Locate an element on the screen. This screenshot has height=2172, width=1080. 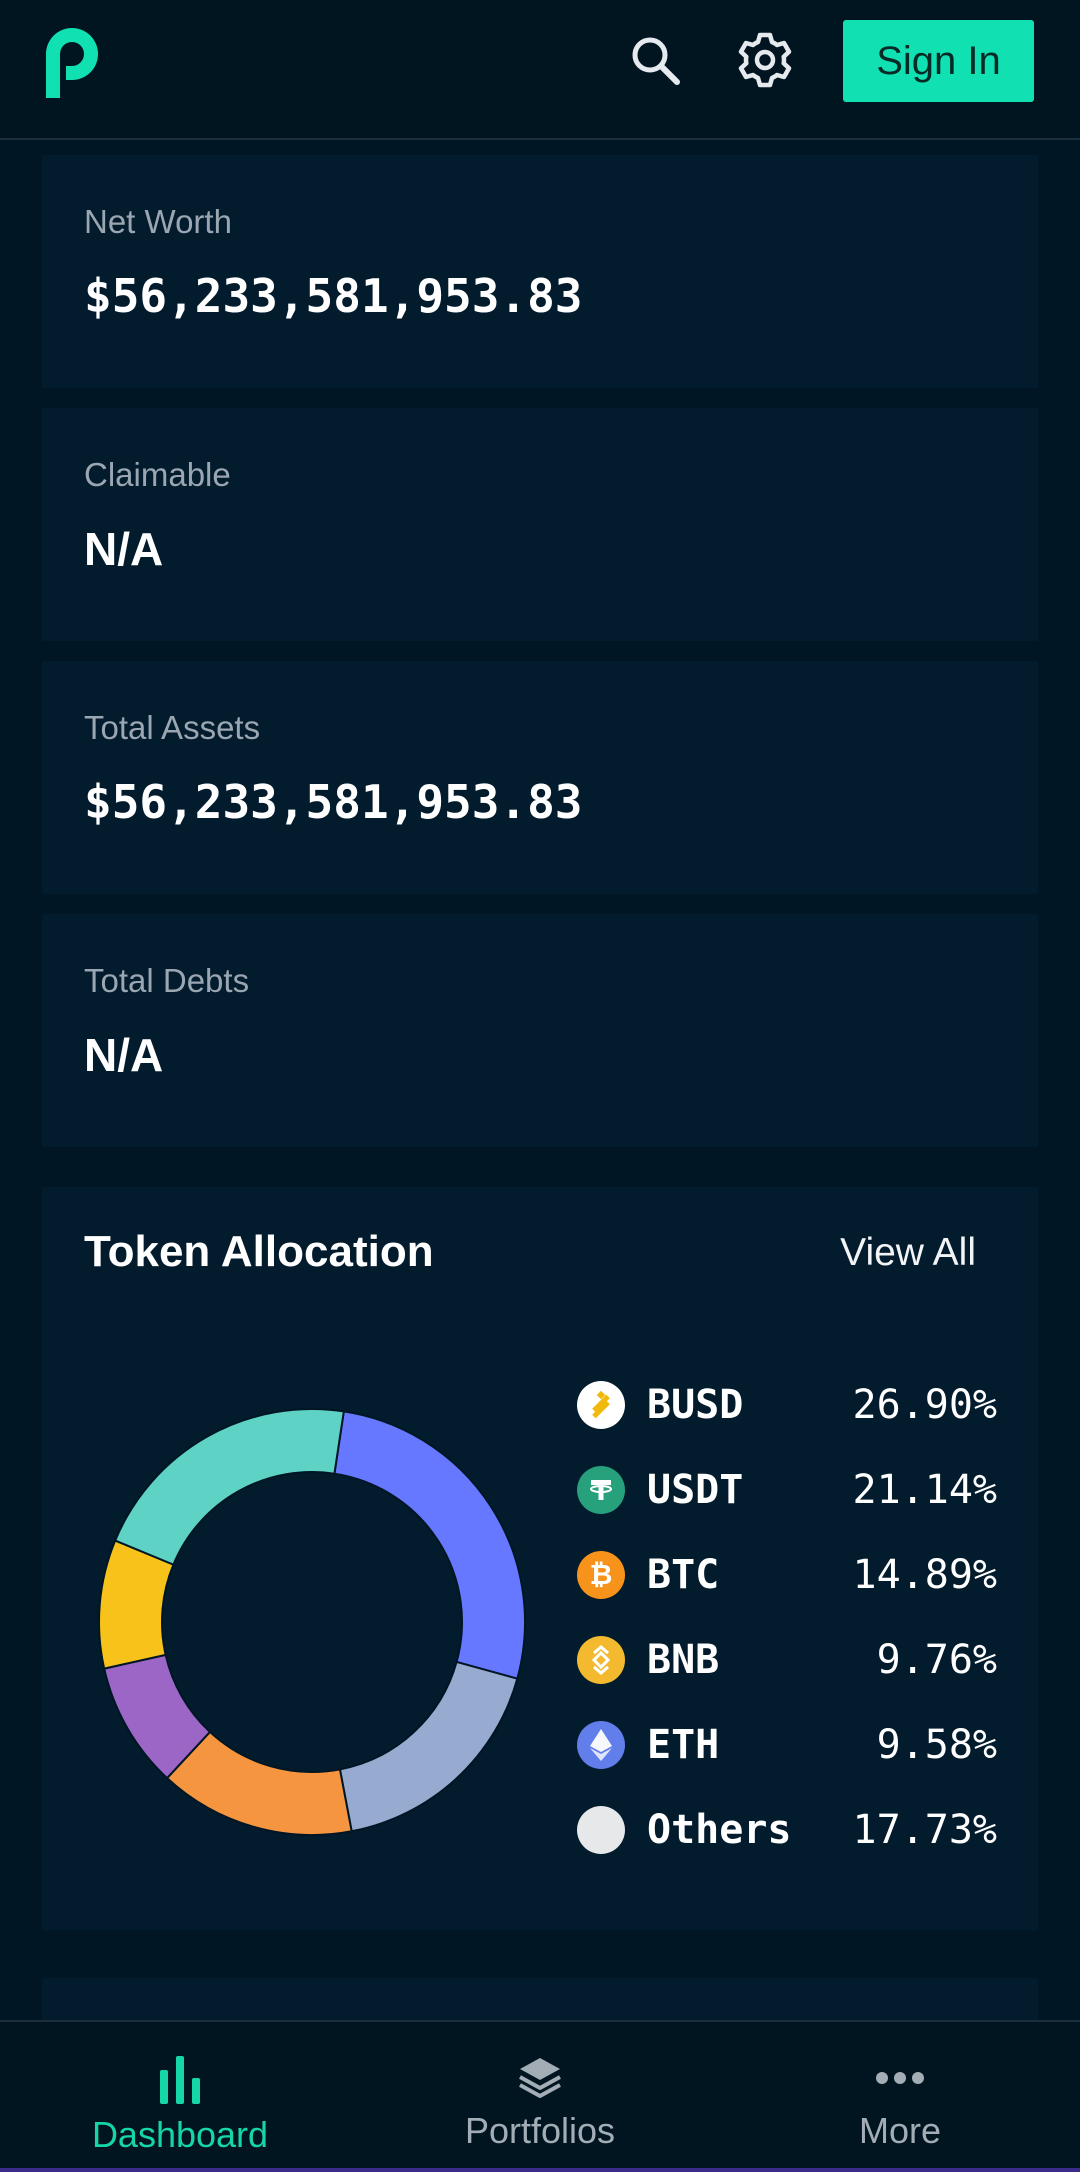
token-allocation-title: Token Allocation is located at coordinates (259, 1251).